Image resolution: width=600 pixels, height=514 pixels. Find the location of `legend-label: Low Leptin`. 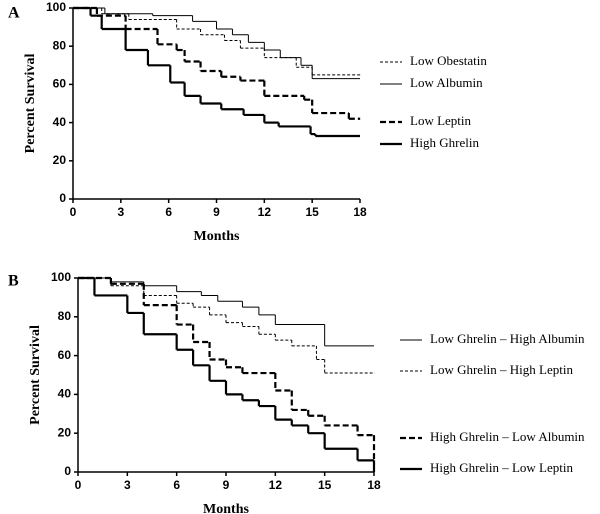

legend-label: Low Leptin is located at coordinates (441, 120).